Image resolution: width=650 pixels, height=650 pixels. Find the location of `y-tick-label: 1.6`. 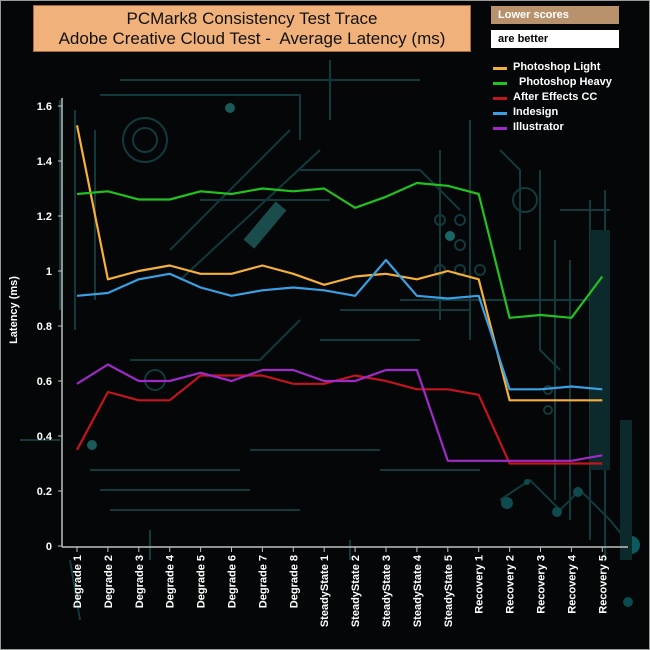

y-tick-label: 1.6 is located at coordinates (44, 107).